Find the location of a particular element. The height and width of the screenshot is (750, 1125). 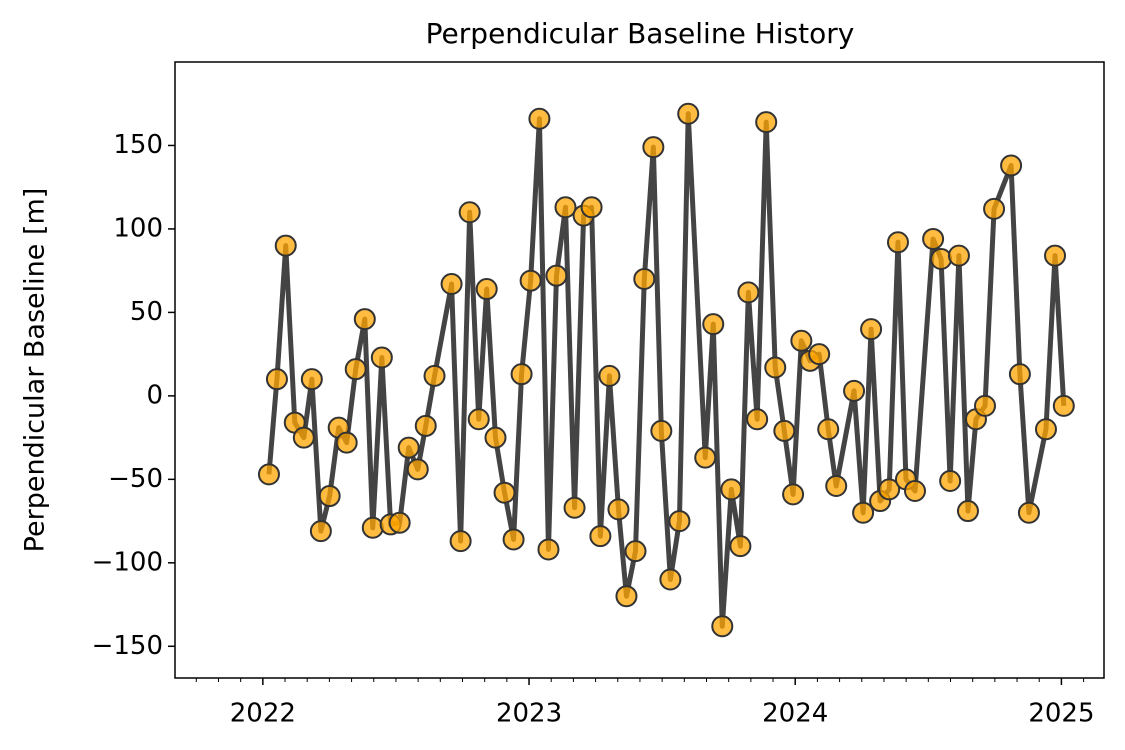

y-tick-label: 100 is located at coordinates (138, 228).